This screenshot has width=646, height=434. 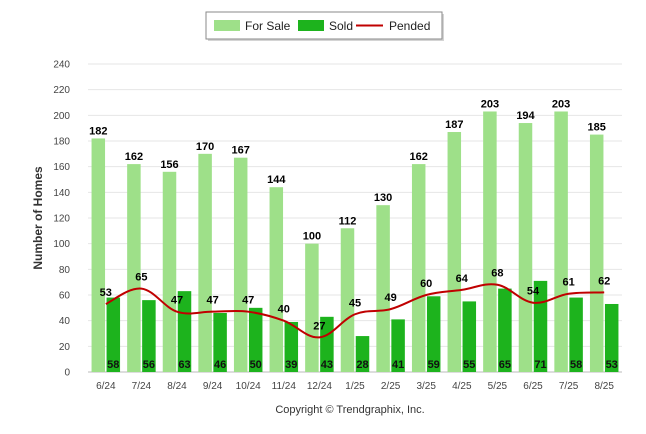 I want to click on data-label-for-sale: 185, so click(x=597, y=128).